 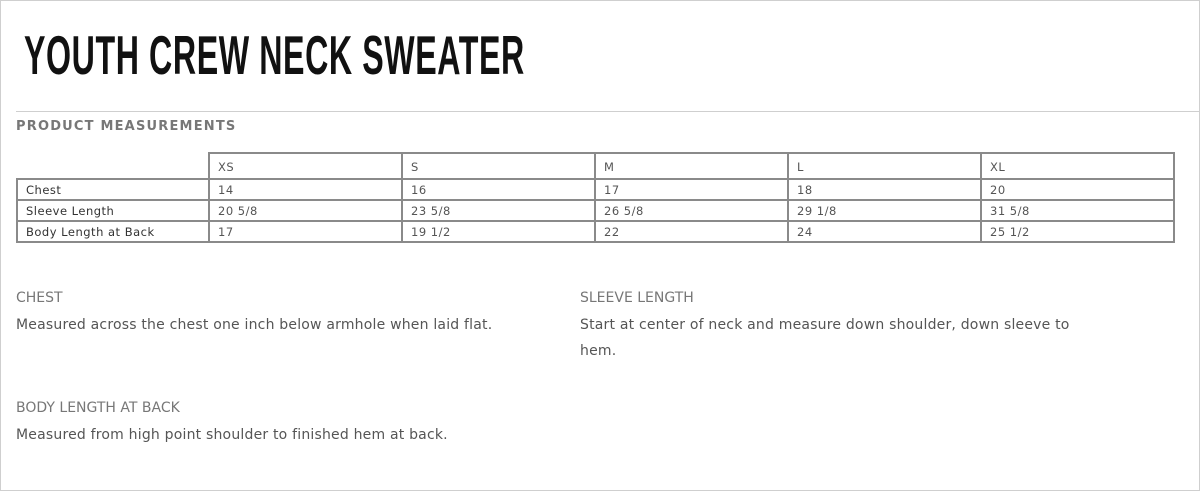 What do you see at coordinates (637, 298) in the screenshot?
I see `sleeve-length-heading: SLEEVE LENGTH` at bounding box center [637, 298].